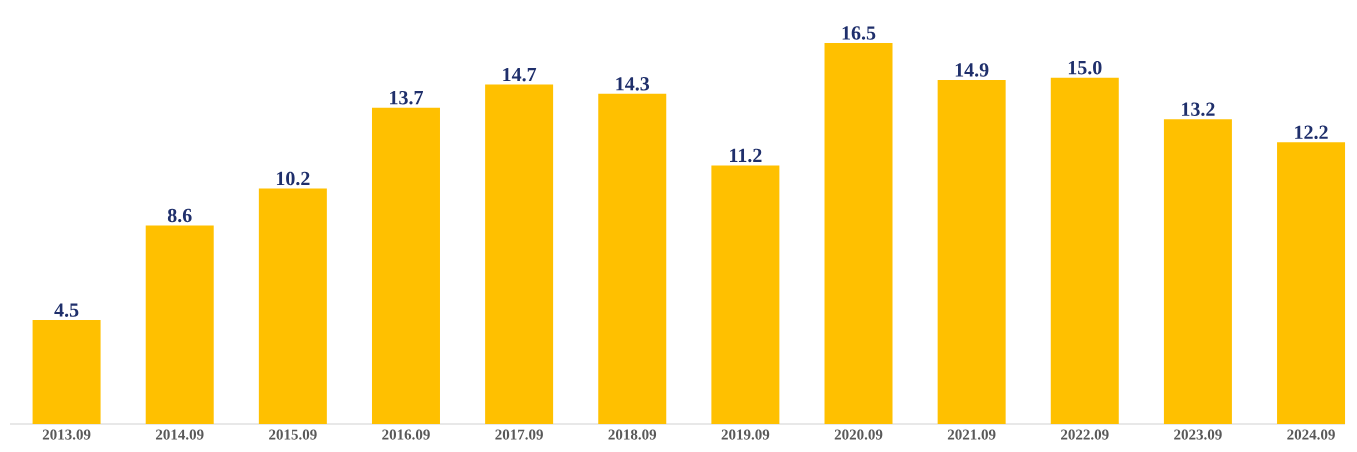  I want to click on data-label: 15.0, so click(1085, 67).